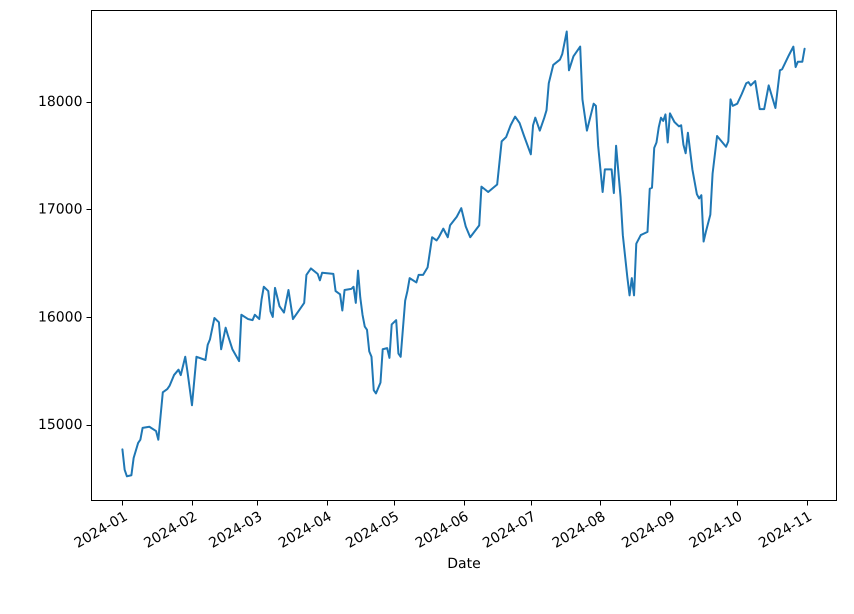 This screenshot has height=614, width=854. Describe the element at coordinates (60, 425) in the screenshot. I see `y-tick-label: 15000` at that location.